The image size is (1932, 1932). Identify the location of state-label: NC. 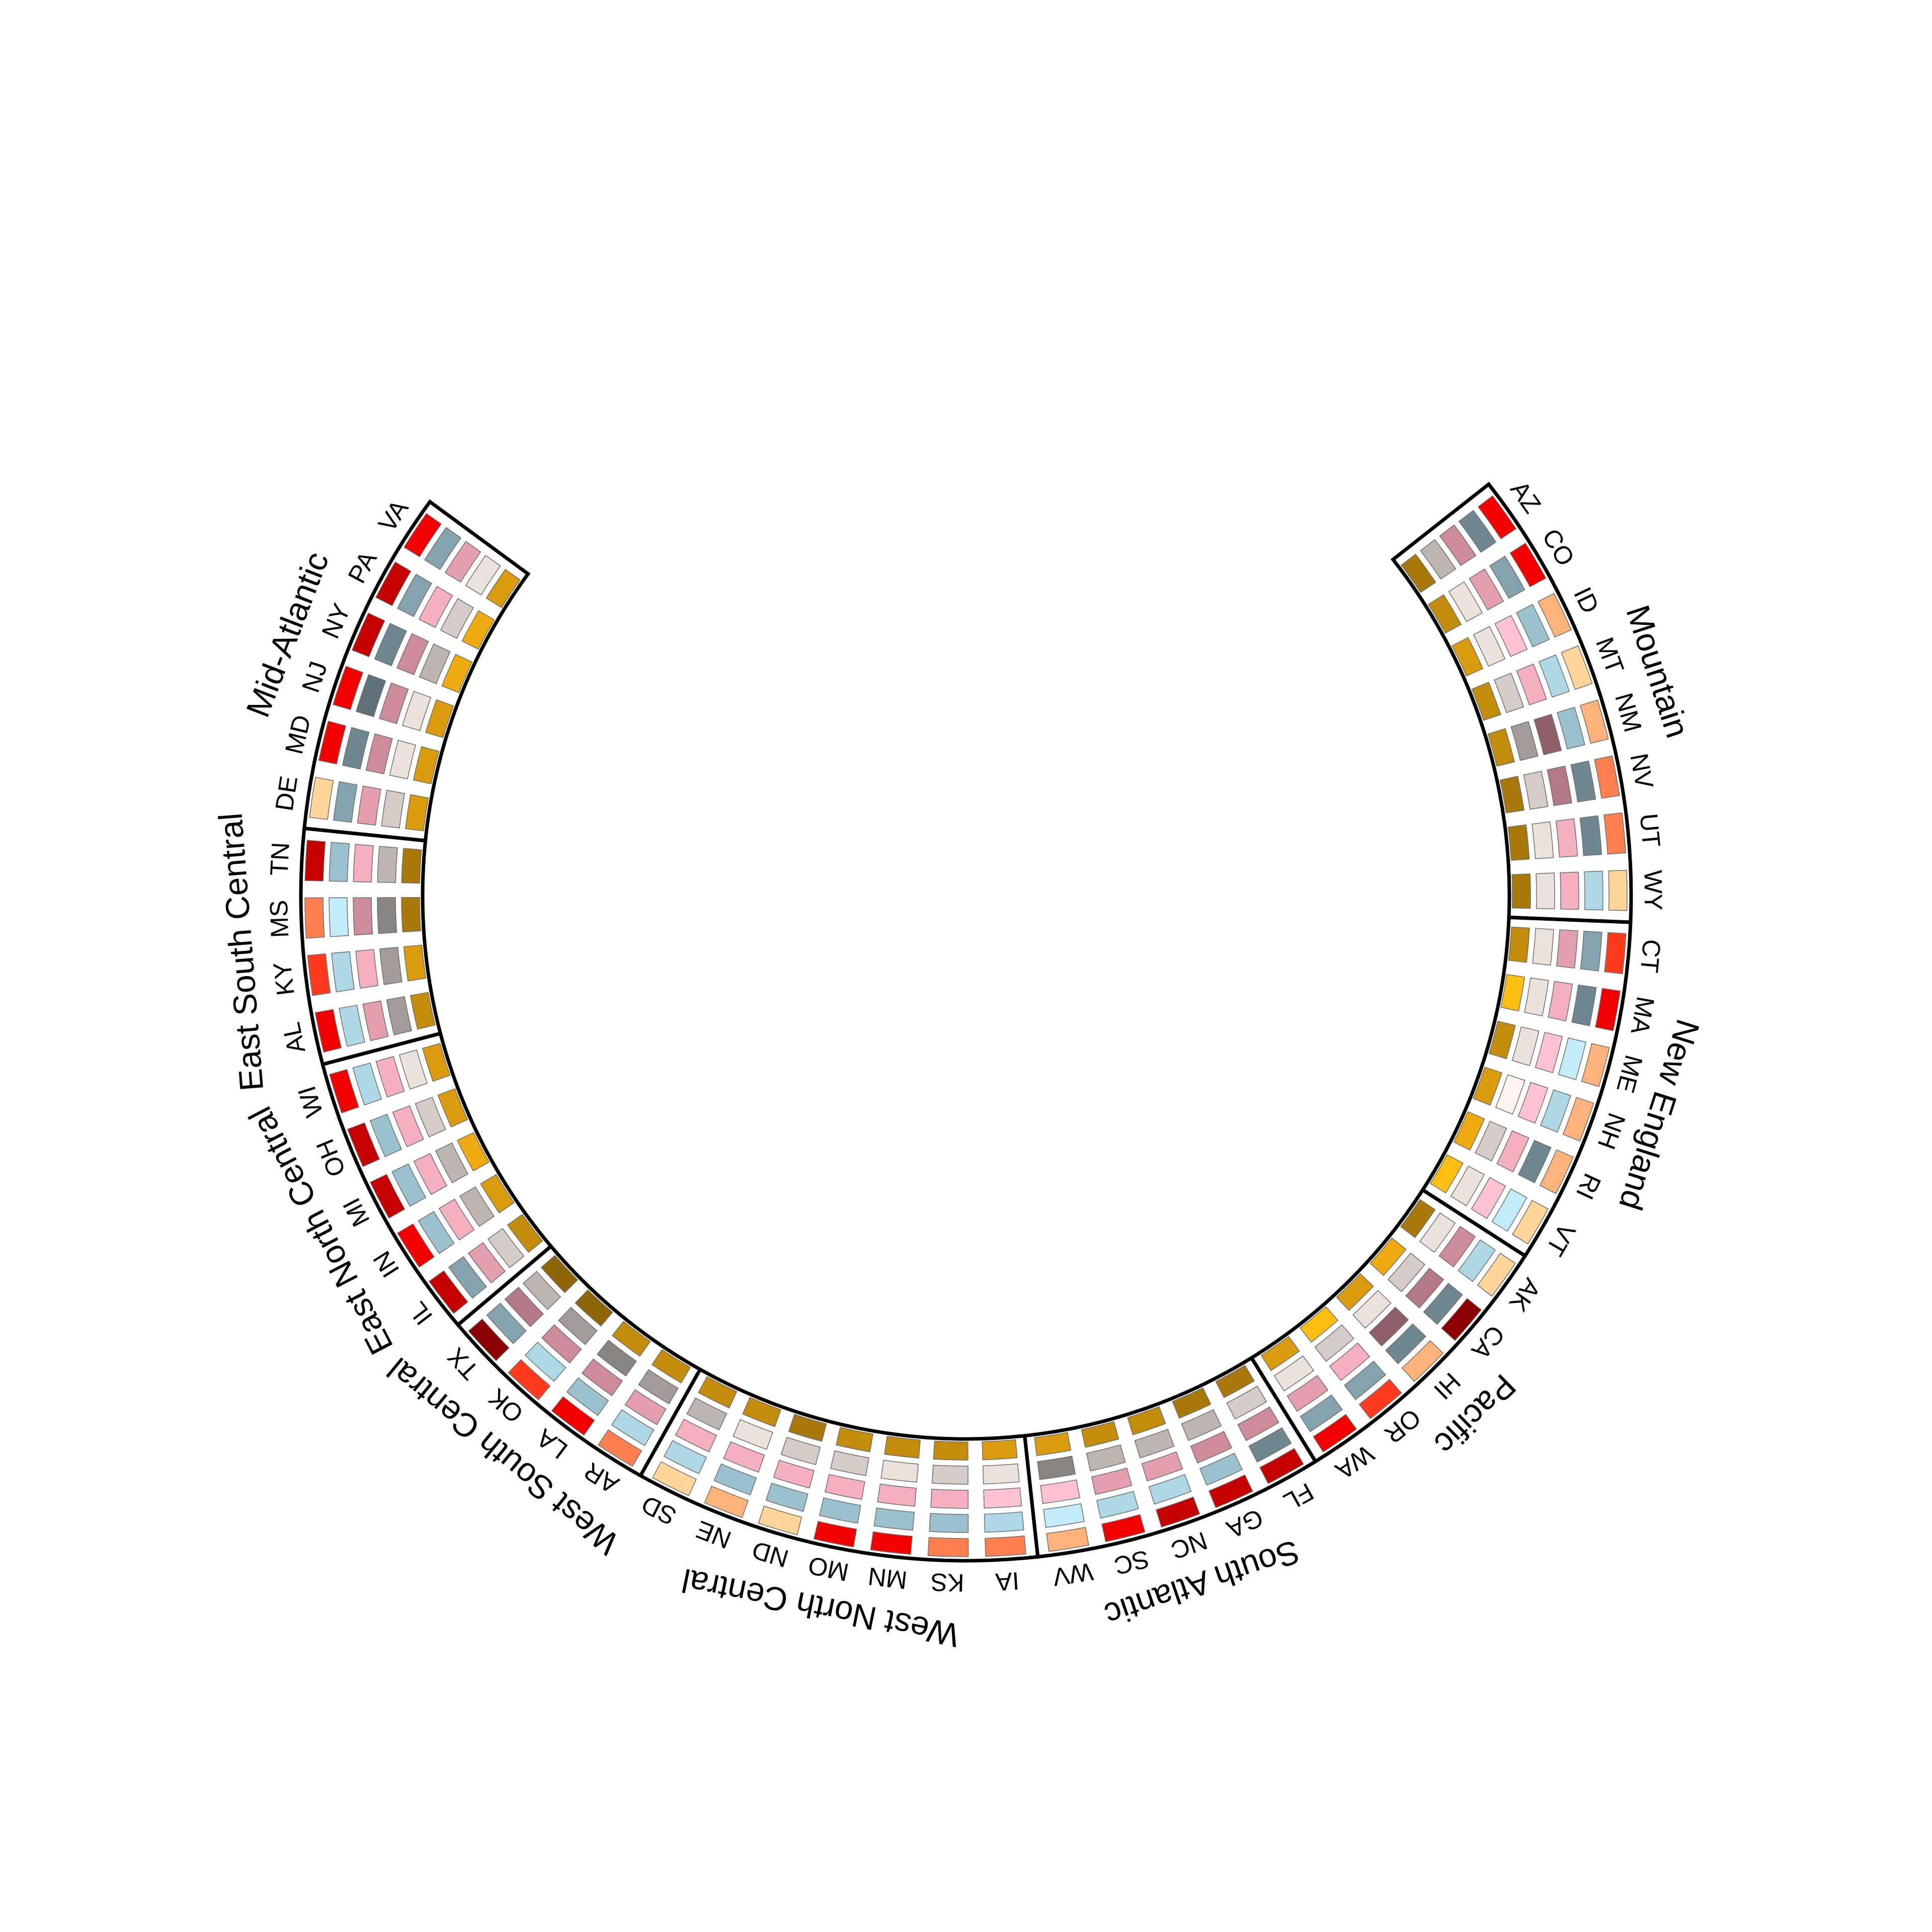
(1189, 1545).